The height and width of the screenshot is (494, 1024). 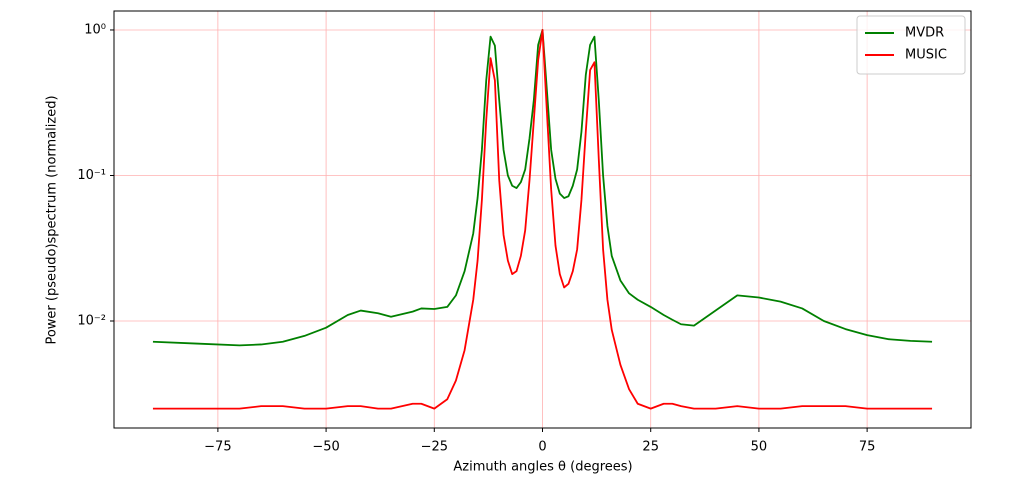 I want to click on legend-label: MUSIC, so click(x=926, y=55).